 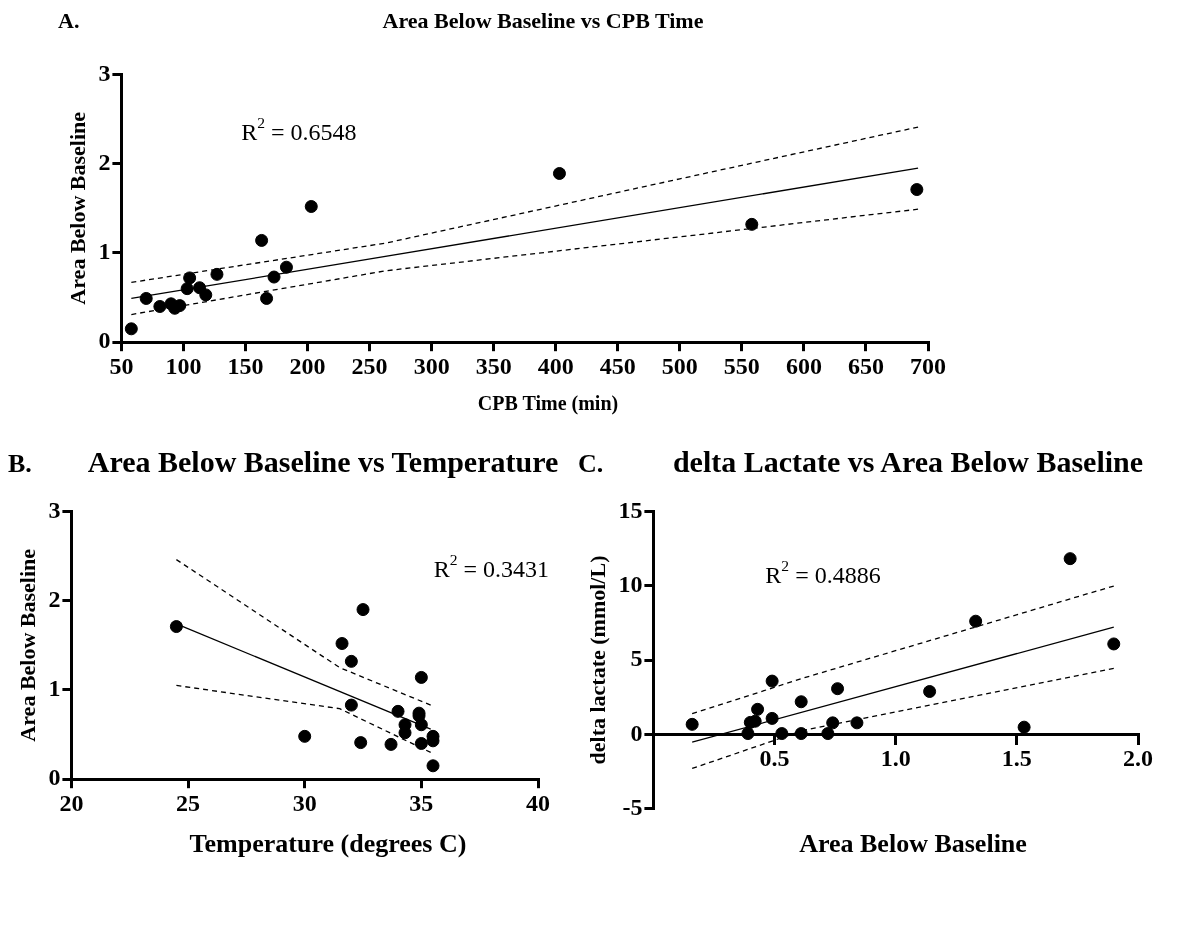 What do you see at coordinates (307, 365) in the screenshot?
I see `x-tick-label: 200` at bounding box center [307, 365].